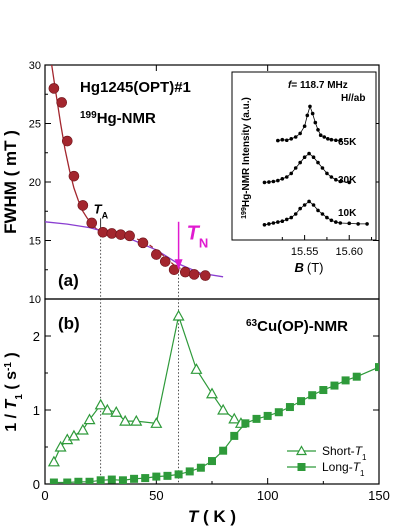  What do you see at coordinates (98, 209) in the screenshot?
I see `ta-main: T` at bounding box center [98, 209].